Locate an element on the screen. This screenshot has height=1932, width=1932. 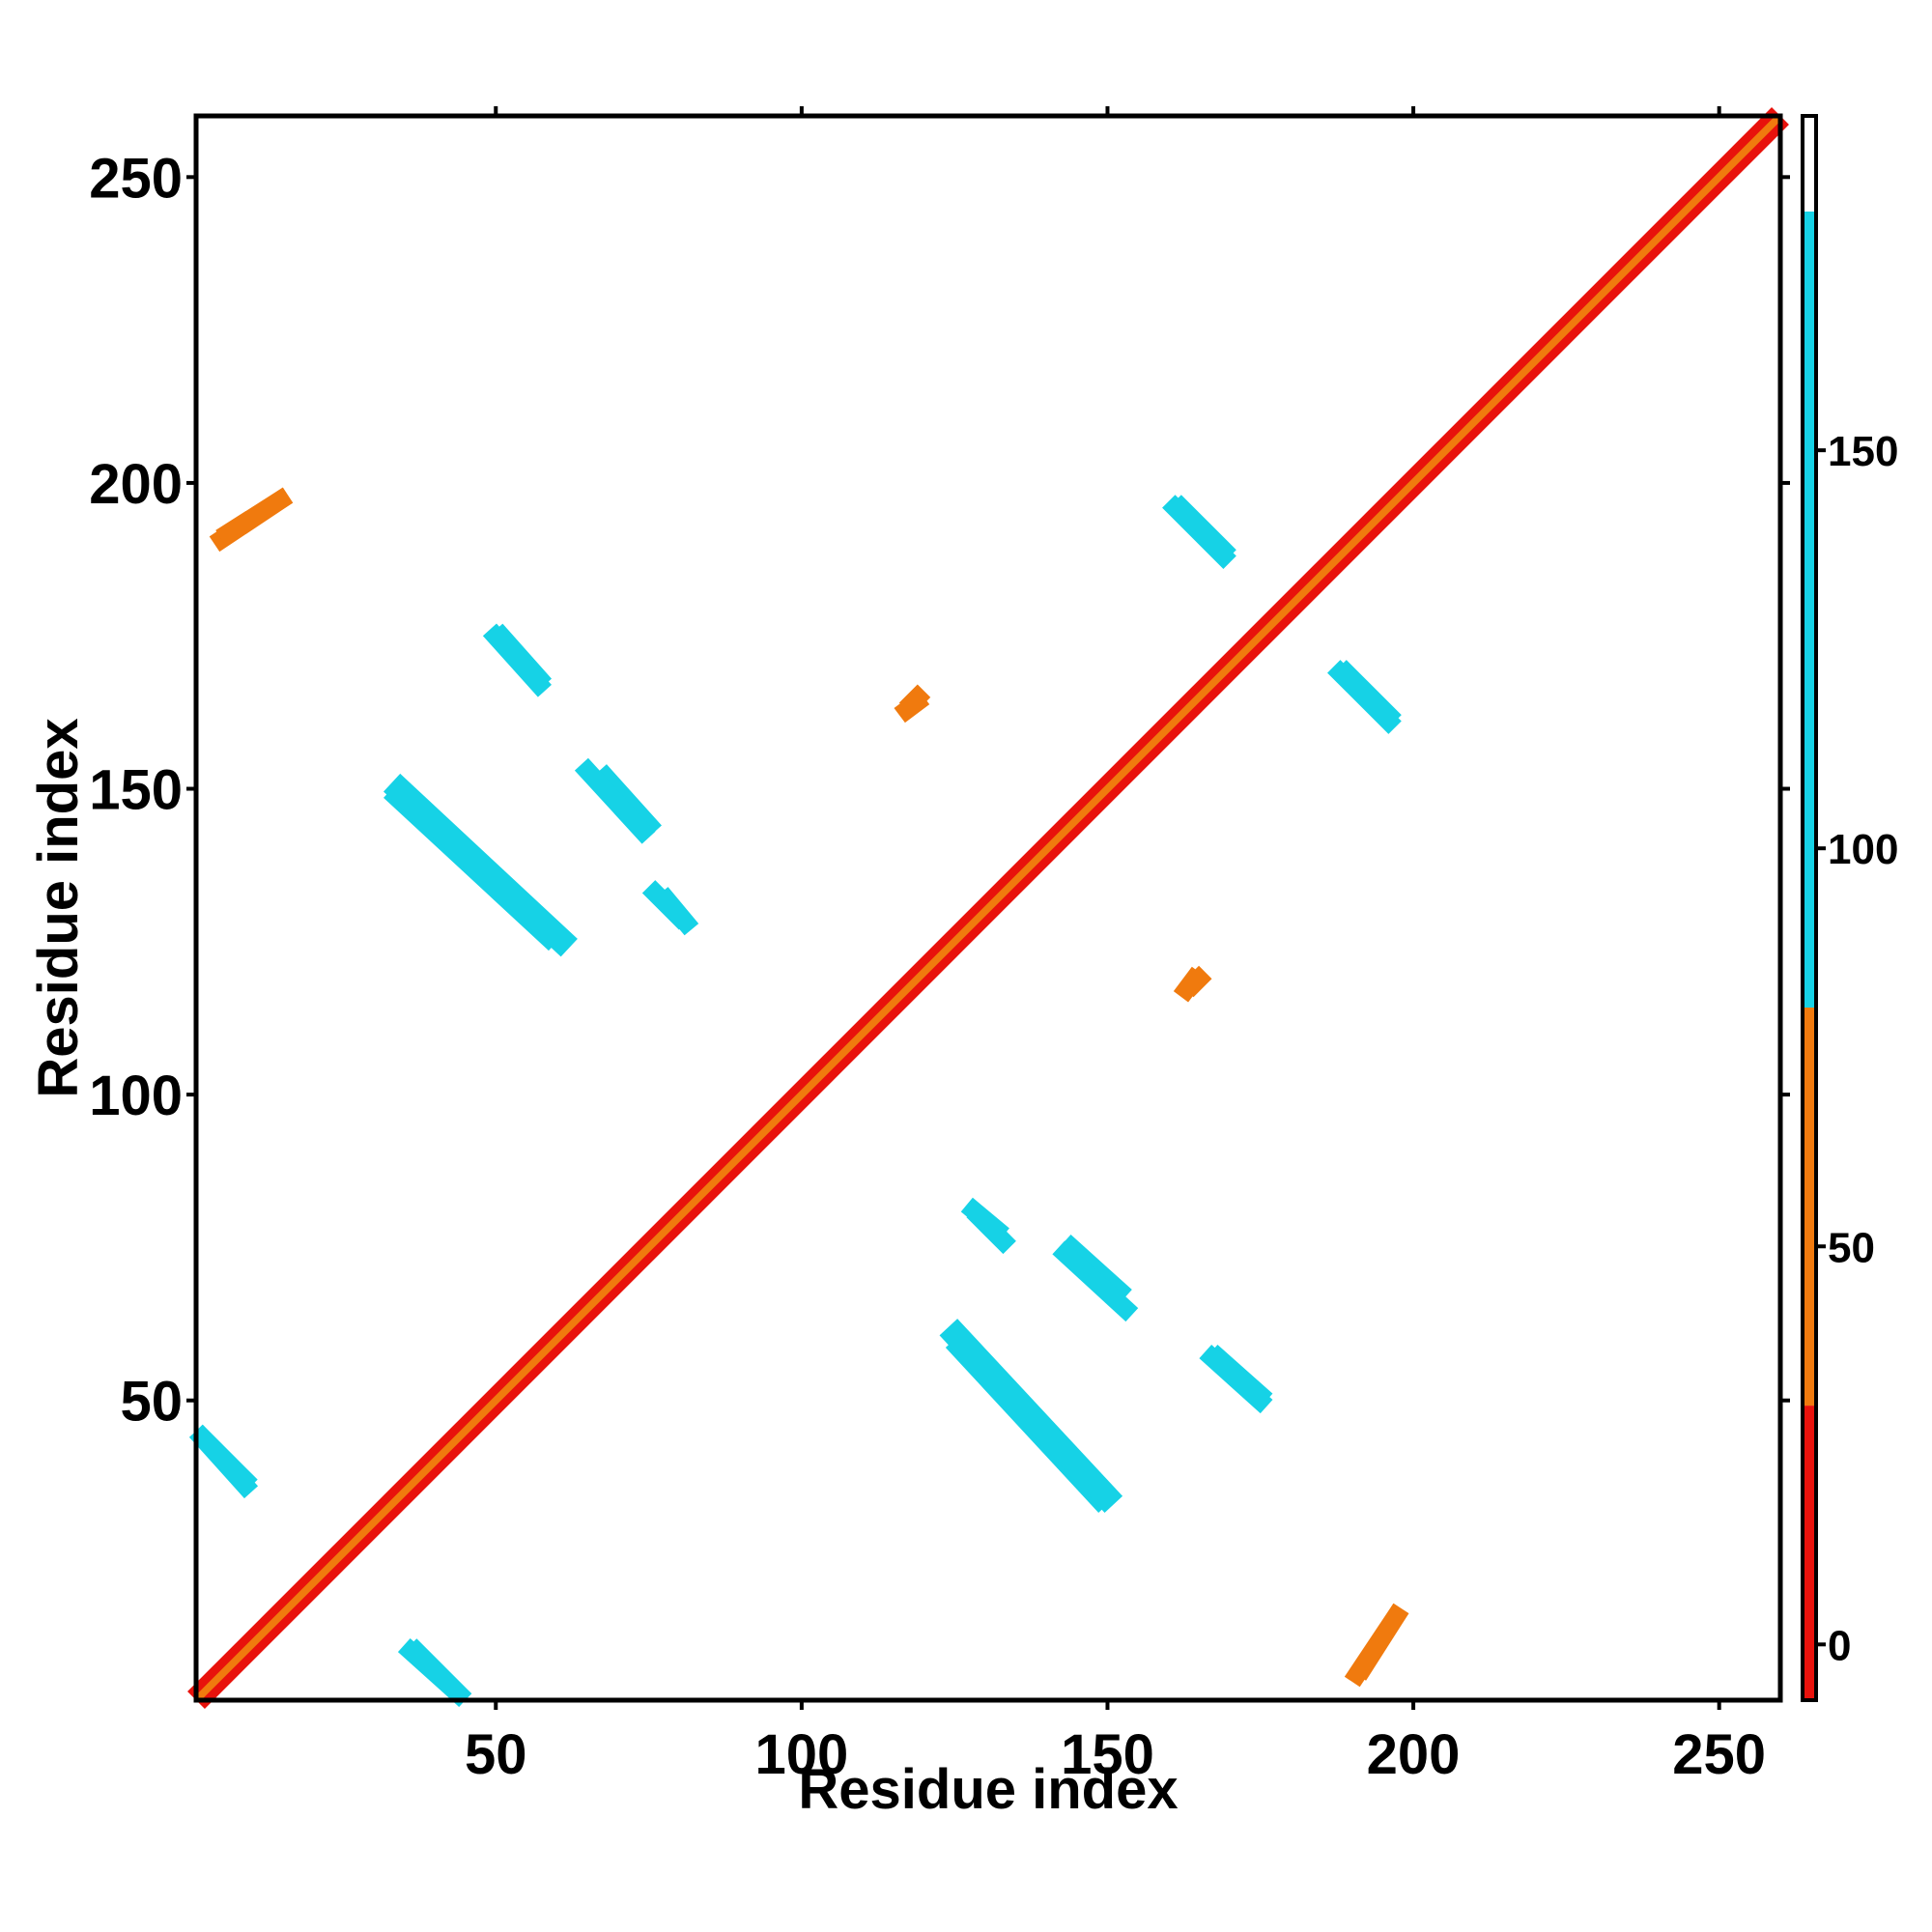
x-tick-label: 50 is located at coordinates (496, 1754).